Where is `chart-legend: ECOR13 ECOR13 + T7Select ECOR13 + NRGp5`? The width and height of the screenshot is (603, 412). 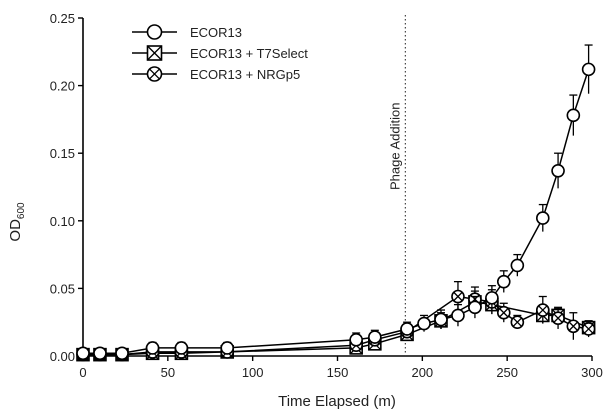 chart-legend: ECOR13 ECOR13 + T7Select ECOR13 + NRGp5 is located at coordinates (220, 53).